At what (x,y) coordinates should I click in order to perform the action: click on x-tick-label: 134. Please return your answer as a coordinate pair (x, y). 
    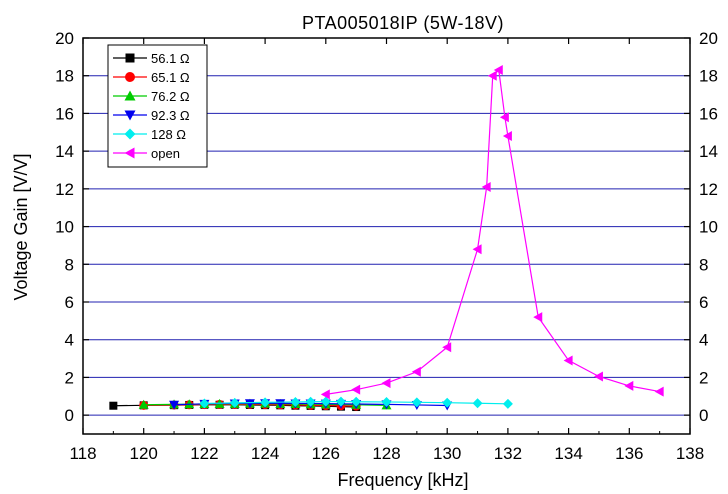
    Looking at the image, I should click on (568, 453).